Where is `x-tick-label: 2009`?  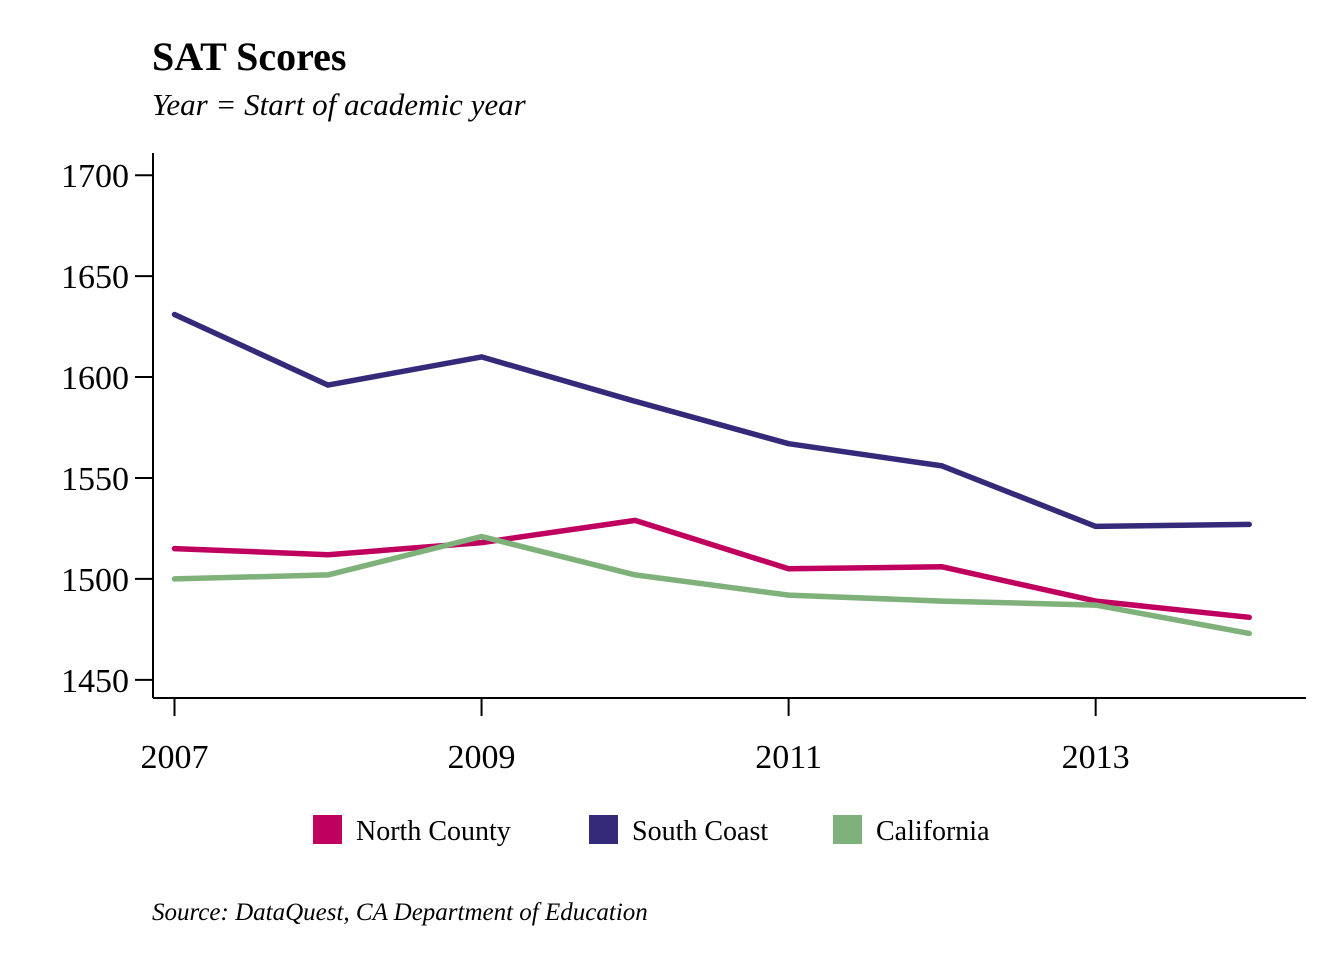 x-tick-label: 2009 is located at coordinates (482, 757).